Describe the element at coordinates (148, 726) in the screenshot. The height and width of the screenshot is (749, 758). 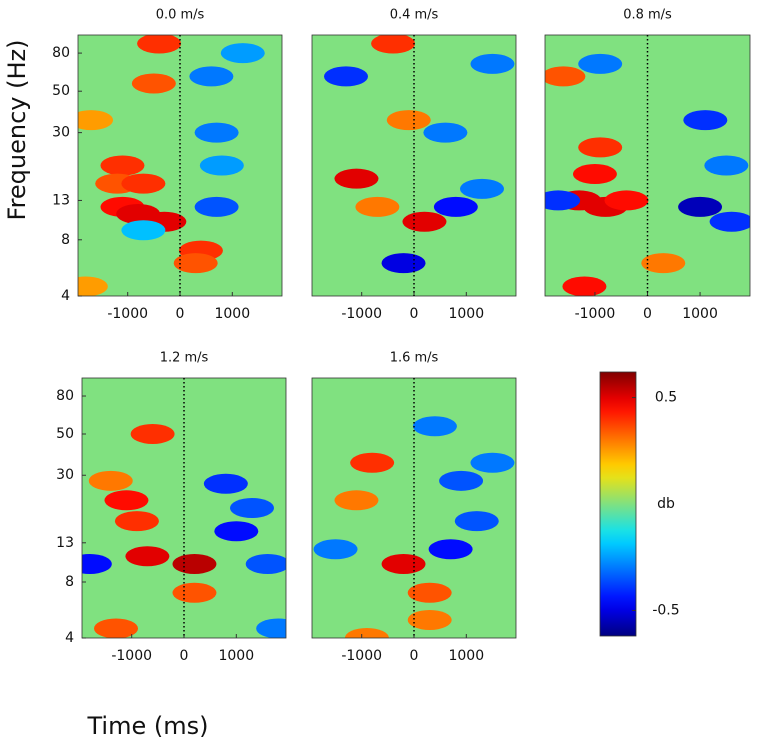
I see `x-axis-label: Time (ms)` at that location.